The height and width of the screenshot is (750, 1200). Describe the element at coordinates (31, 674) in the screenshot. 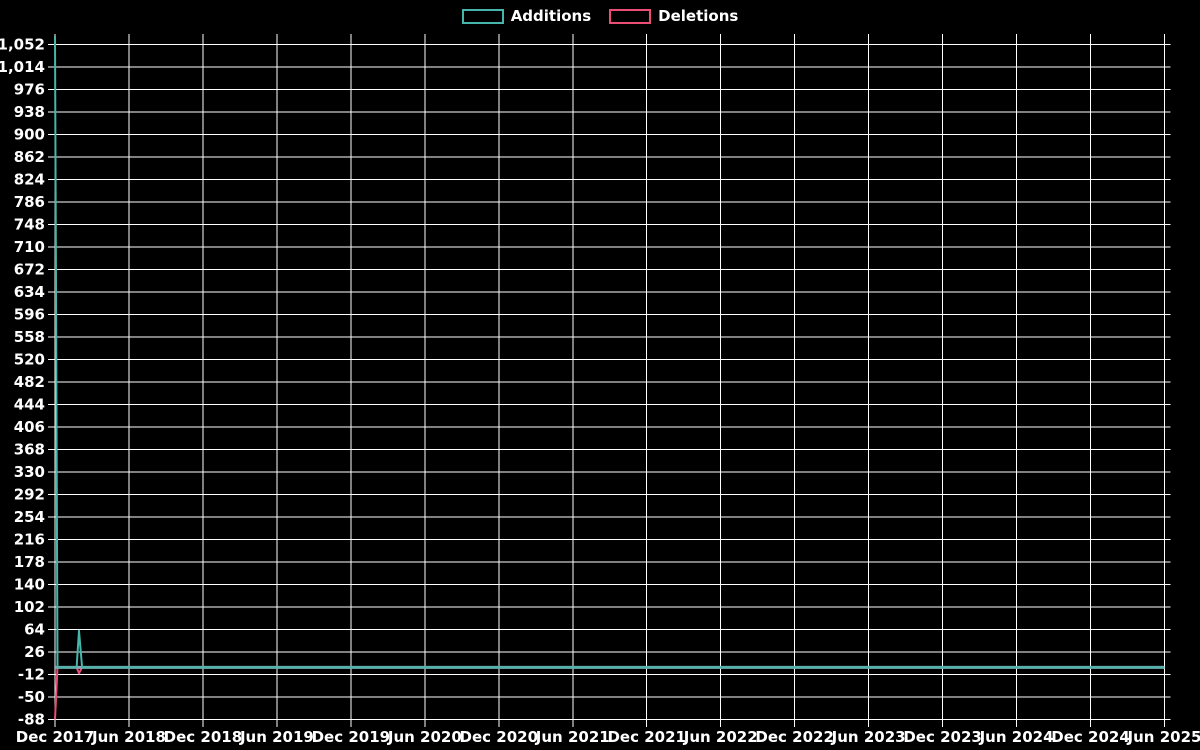

I see `y-axis-tick-label: -12` at that location.